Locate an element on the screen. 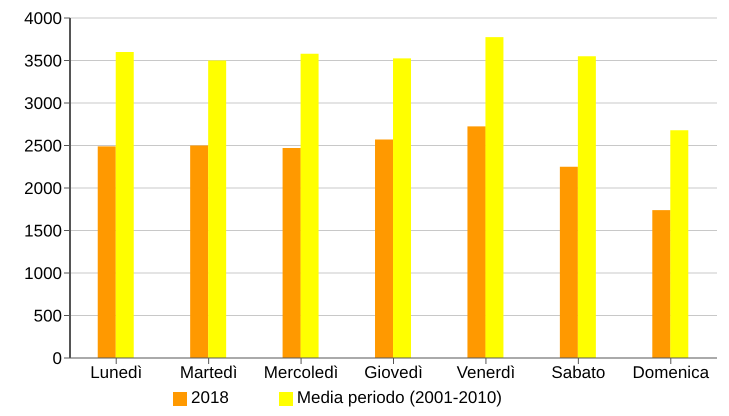 The width and height of the screenshot is (729, 416). legend-label: Media periodo (2001-2010) is located at coordinates (399, 397).